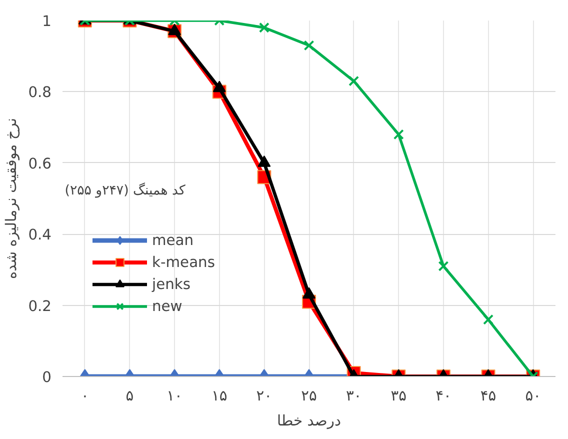 This screenshot has height=439, width=568. What do you see at coordinates (488, 396) in the screenshot?
I see `x-tick-label: ۴۵` at bounding box center [488, 396].